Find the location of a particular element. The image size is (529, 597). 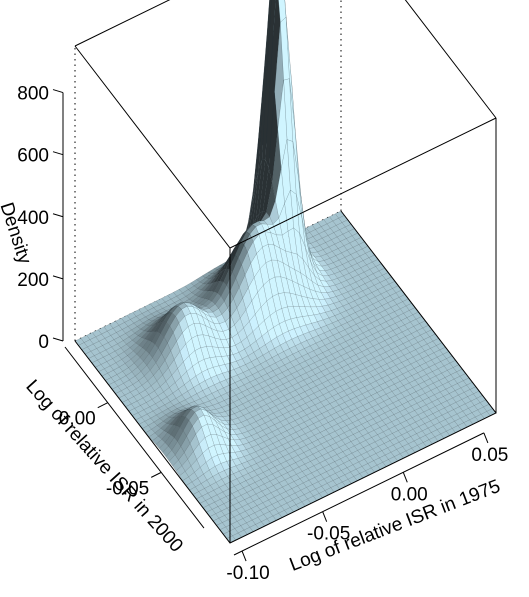

z-tick-label: 600 is located at coordinates (33, 156).